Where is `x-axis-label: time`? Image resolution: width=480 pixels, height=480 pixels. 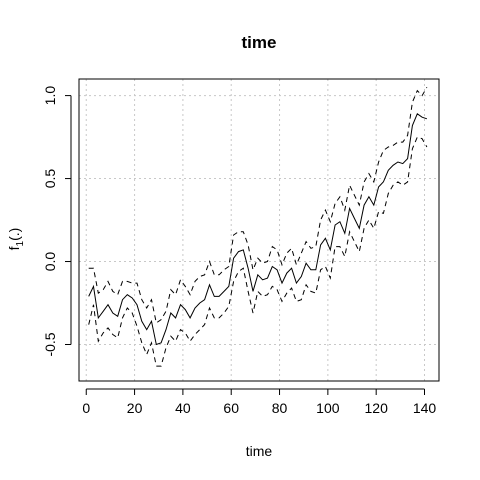 x-axis-label: time is located at coordinates (259, 451).